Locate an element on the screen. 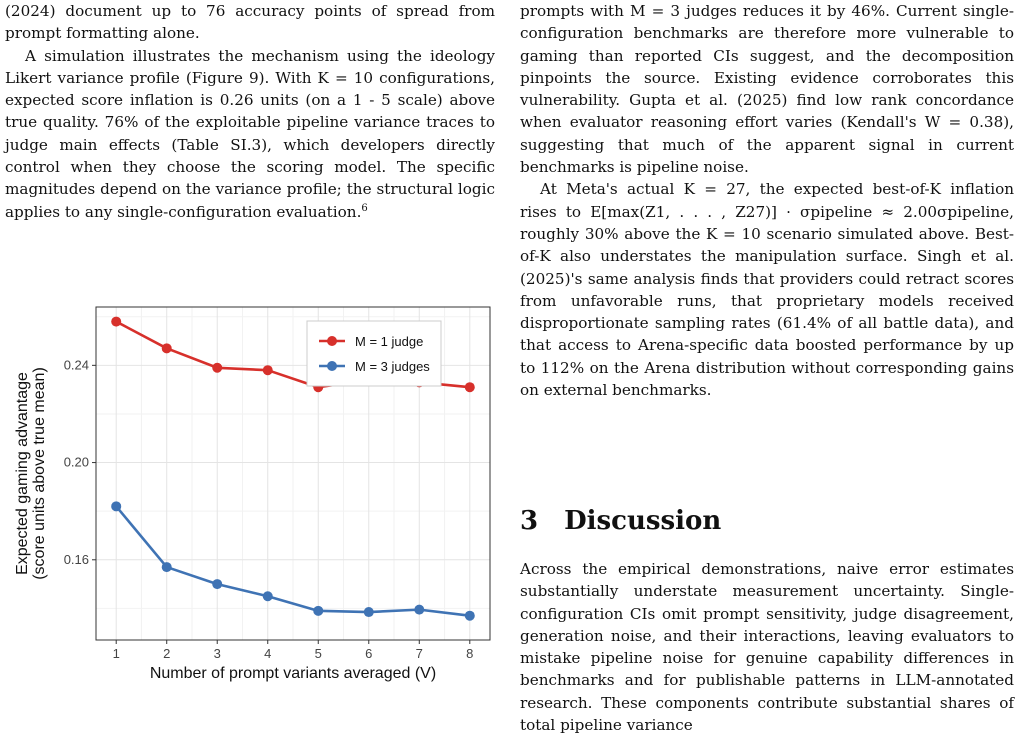 The width and height of the screenshot is (1020, 753). series-line is located at coordinates (292, 561).